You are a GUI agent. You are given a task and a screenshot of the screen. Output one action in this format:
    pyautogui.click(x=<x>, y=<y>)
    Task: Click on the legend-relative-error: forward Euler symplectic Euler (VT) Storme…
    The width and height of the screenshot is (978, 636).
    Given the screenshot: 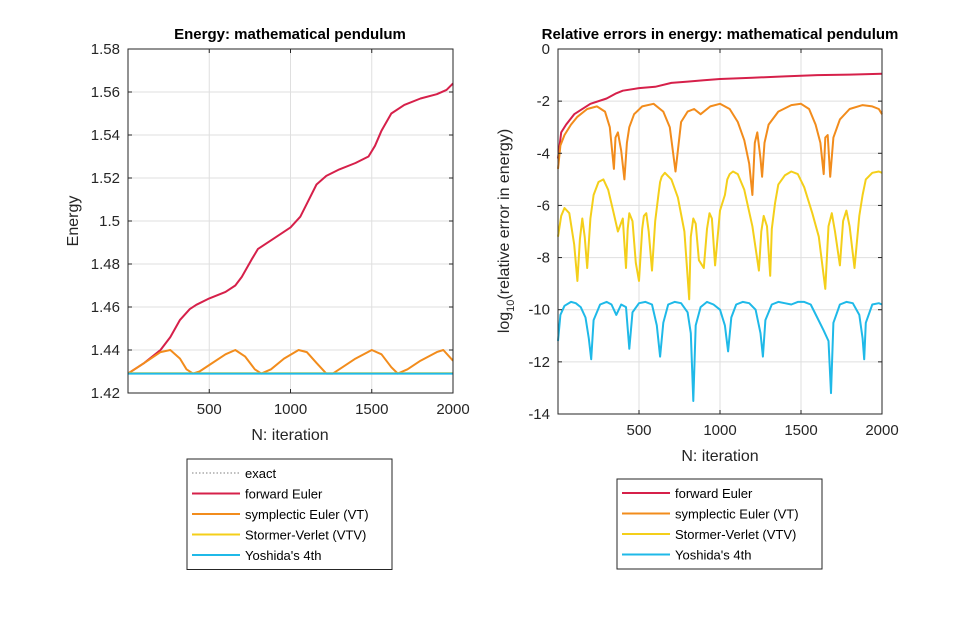 What is the action you would take?
    pyautogui.click(x=719, y=524)
    